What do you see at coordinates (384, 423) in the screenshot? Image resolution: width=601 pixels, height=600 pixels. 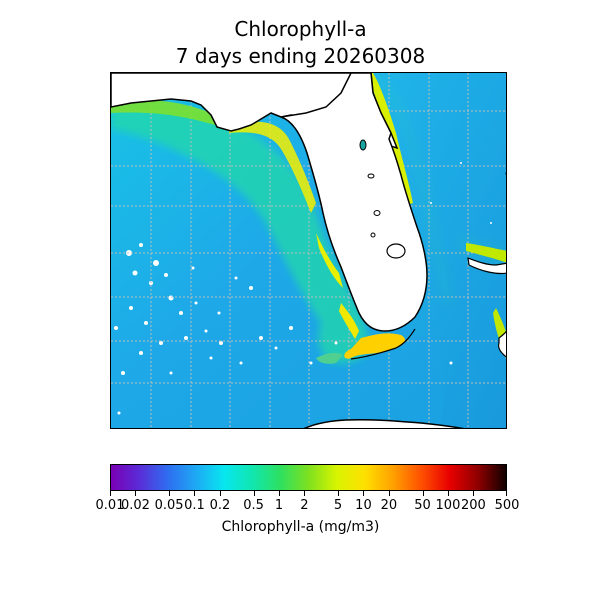 I see `cuba-coast` at bounding box center [384, 423].